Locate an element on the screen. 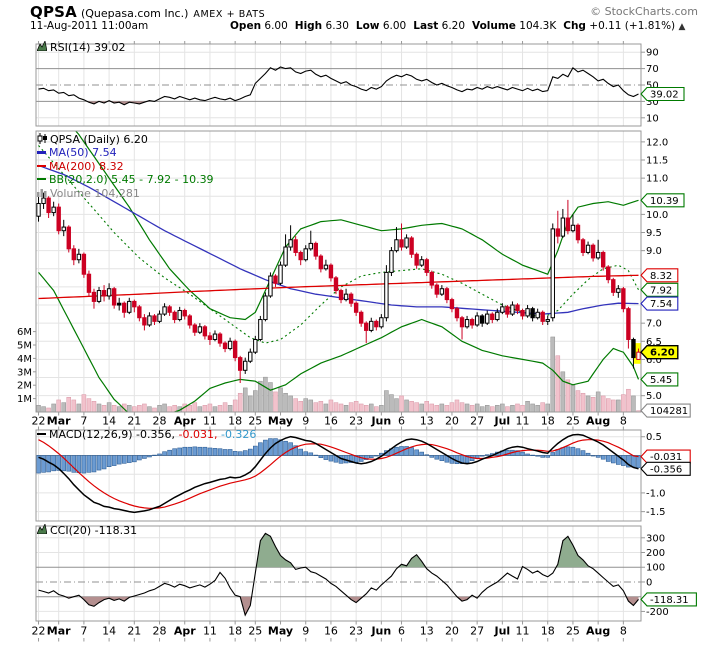 The image size is (704, 649). svg-text: 7 is located at coordinates (83, 631).